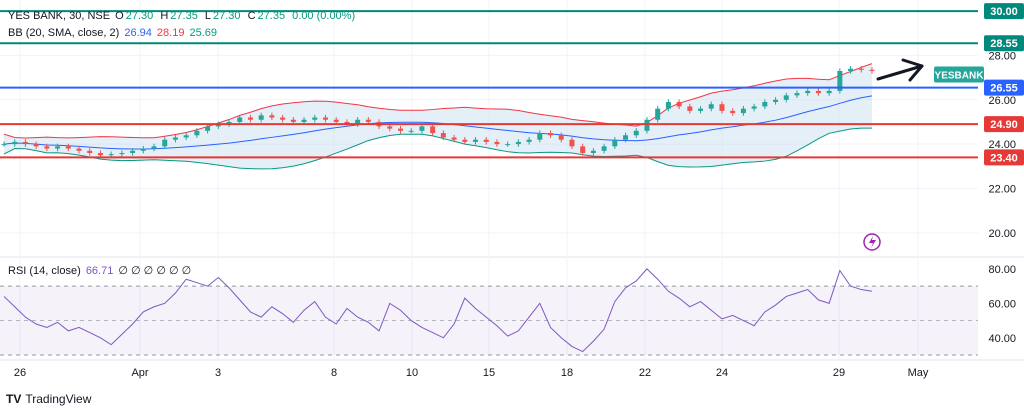 The height and width of the screenshot is (412, 1024). Describe the element at coordinates (155, 271) in the screenshot. I see `rsi-extra: ∅ ∅ ∅ ∅ ∅ ∅` at that location.